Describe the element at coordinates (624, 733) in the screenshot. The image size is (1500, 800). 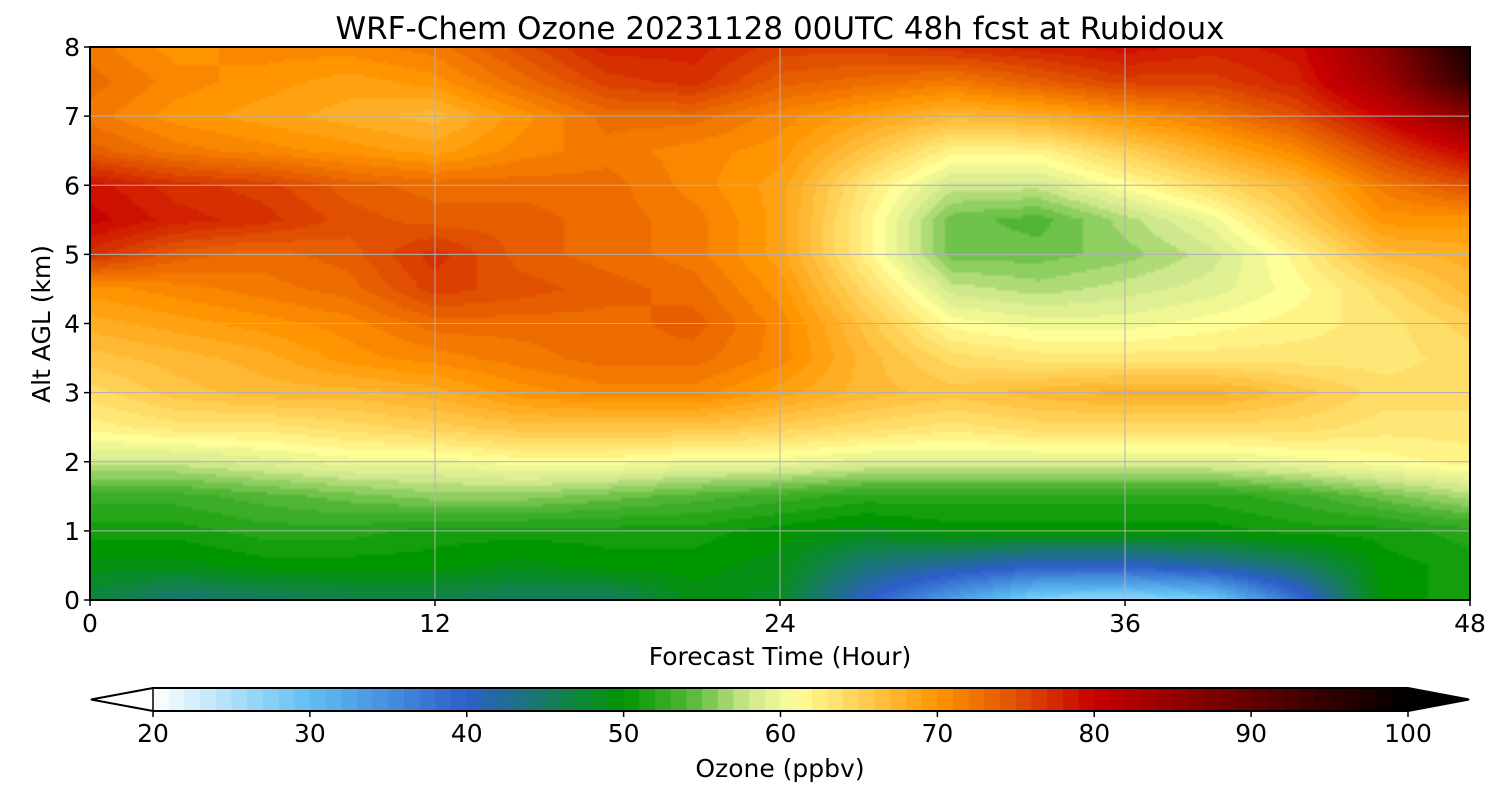
I see `colorbar-tick-label: 50` at that location.